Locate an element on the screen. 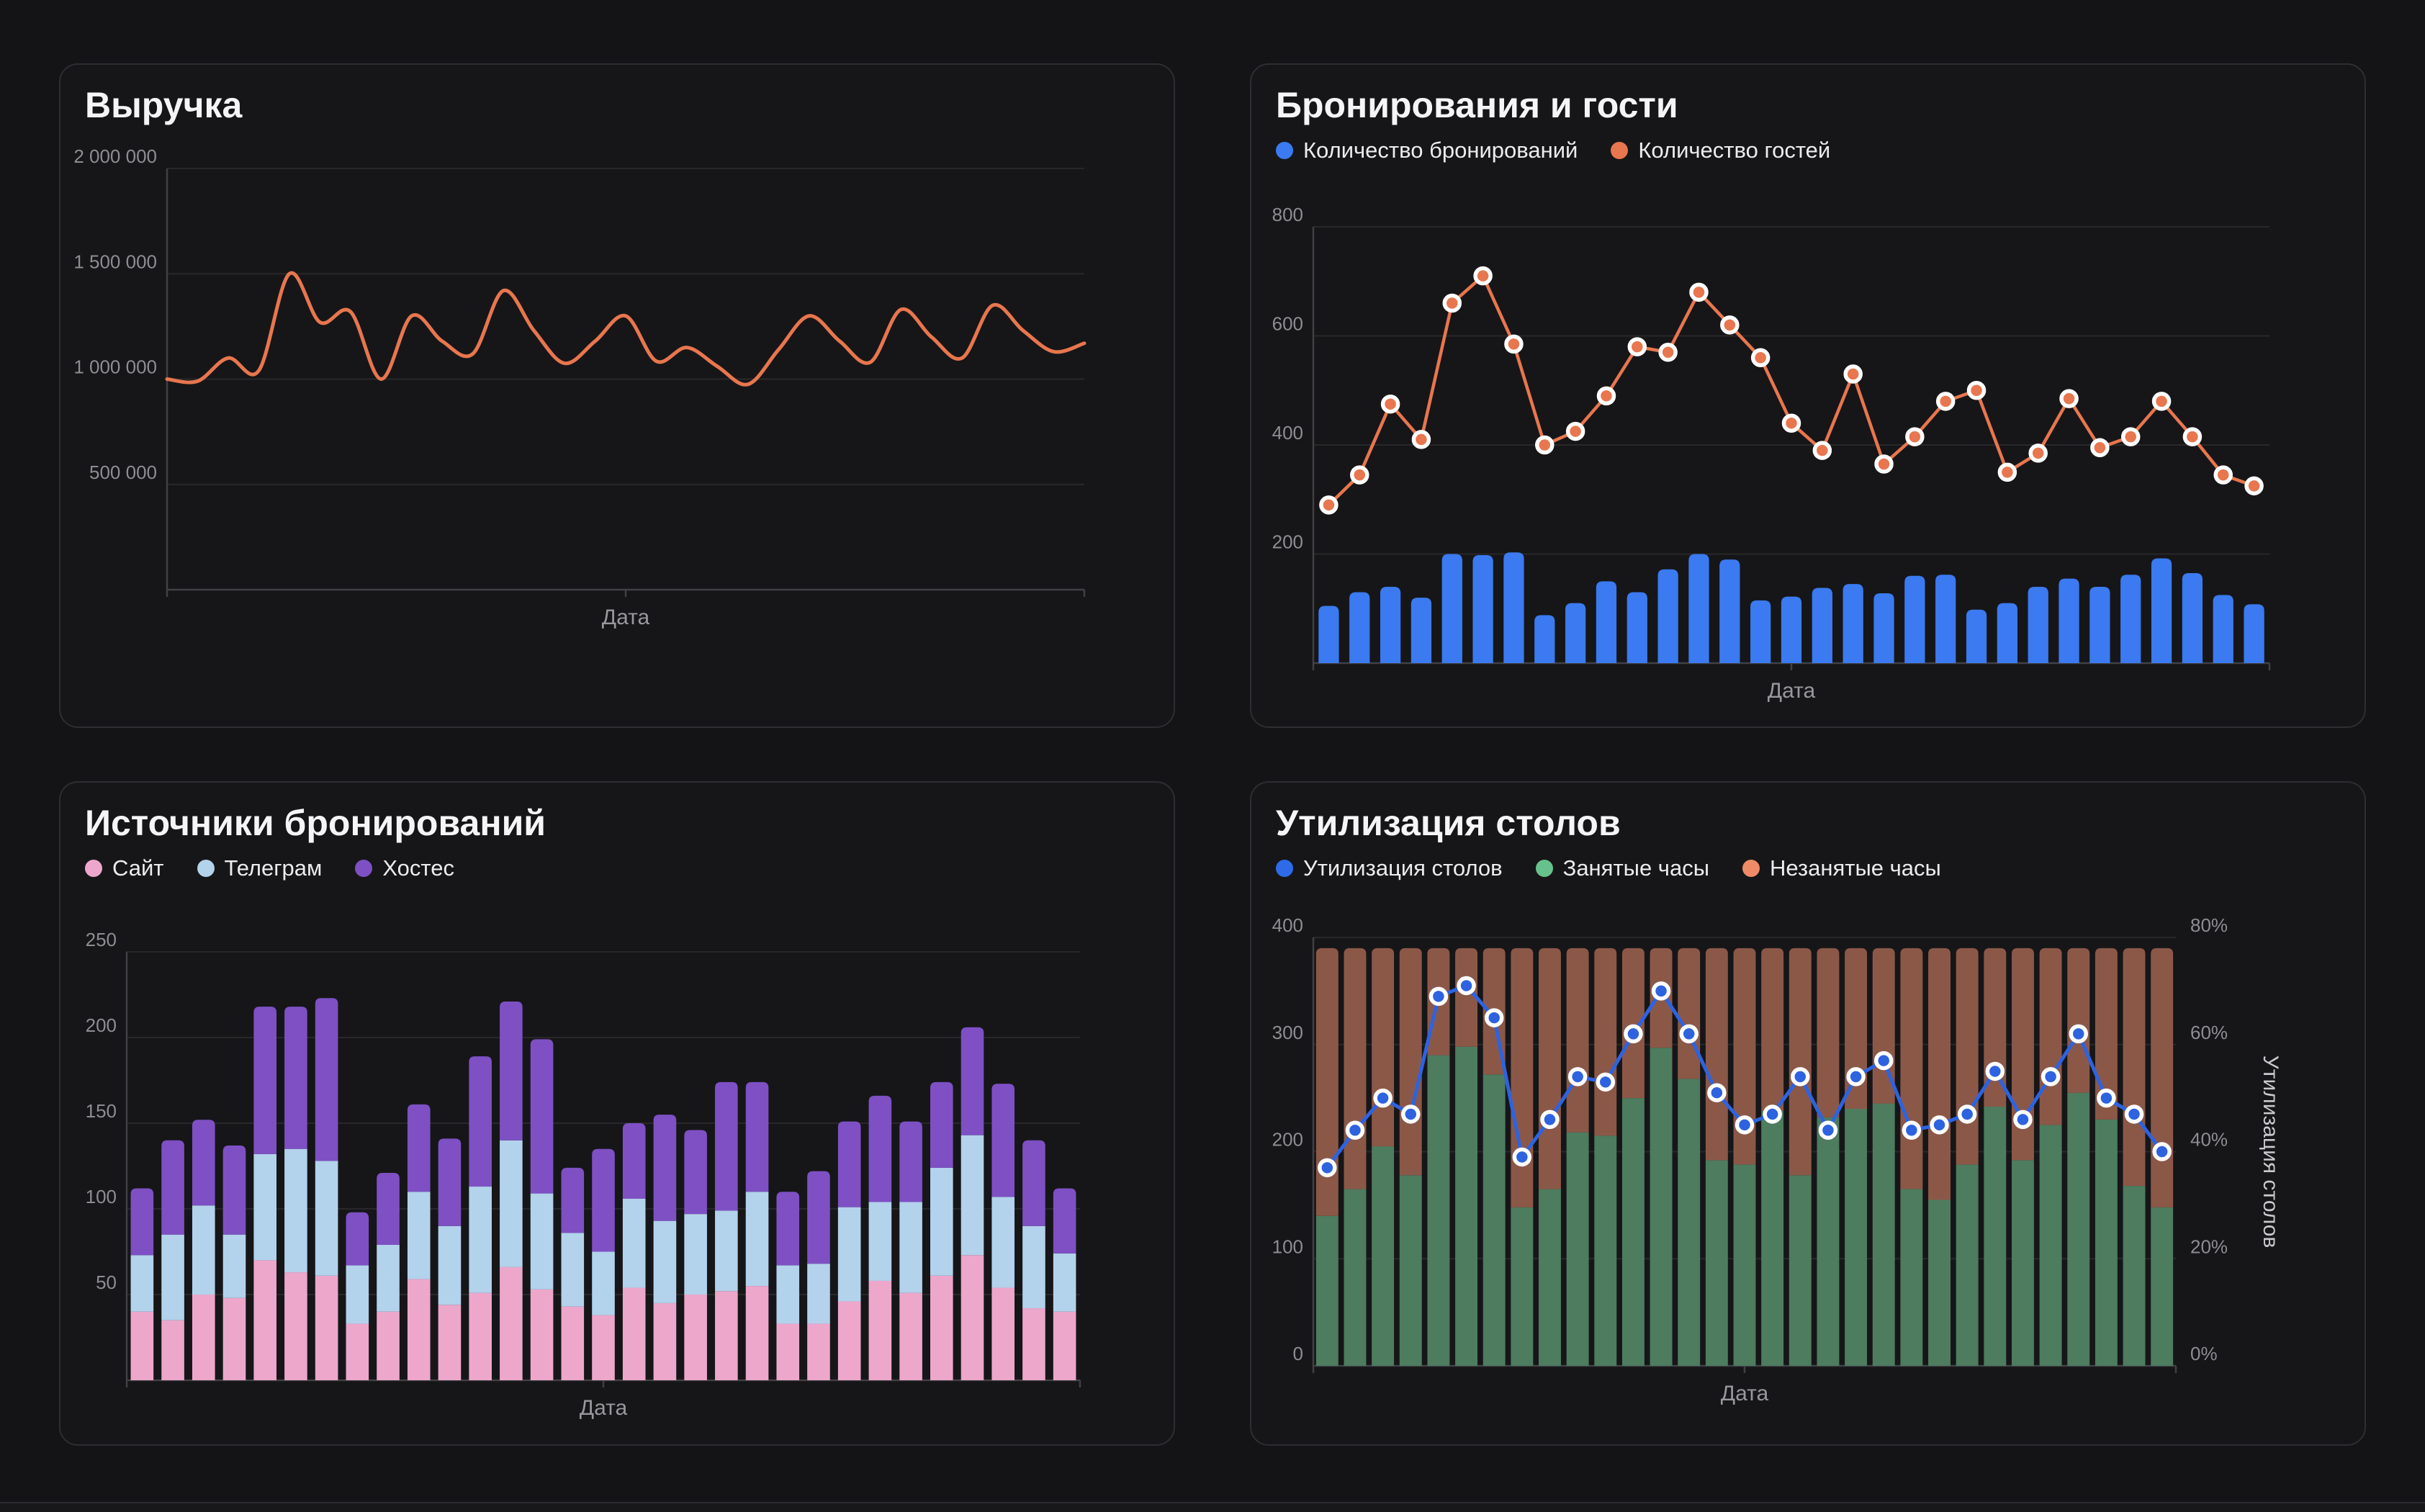  svg-text: 150 is located at coordinates (102, 1111).